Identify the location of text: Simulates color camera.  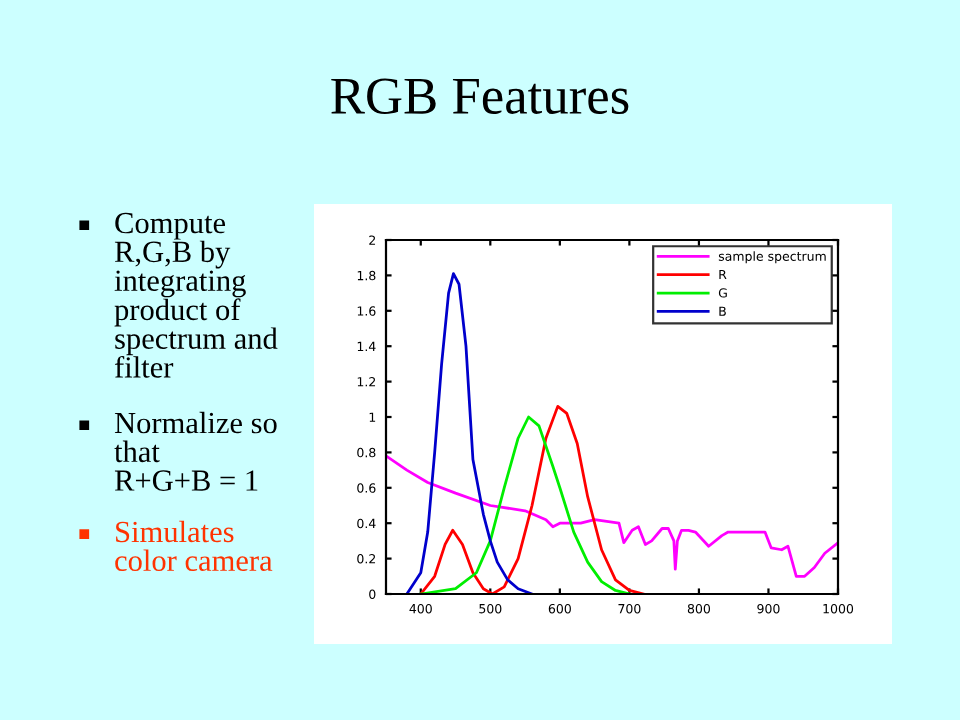
(194, 546).